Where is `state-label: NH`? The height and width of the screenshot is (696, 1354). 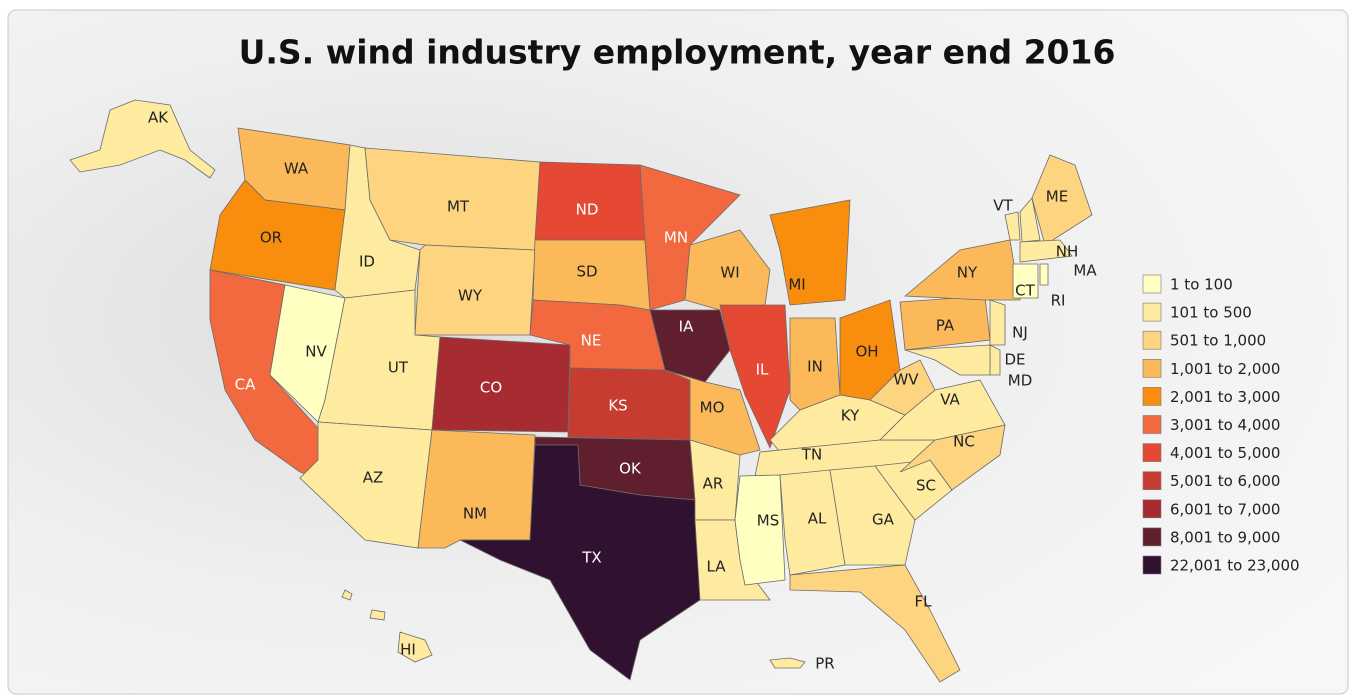 state-label: NH is located at coordinates (1067, 252).